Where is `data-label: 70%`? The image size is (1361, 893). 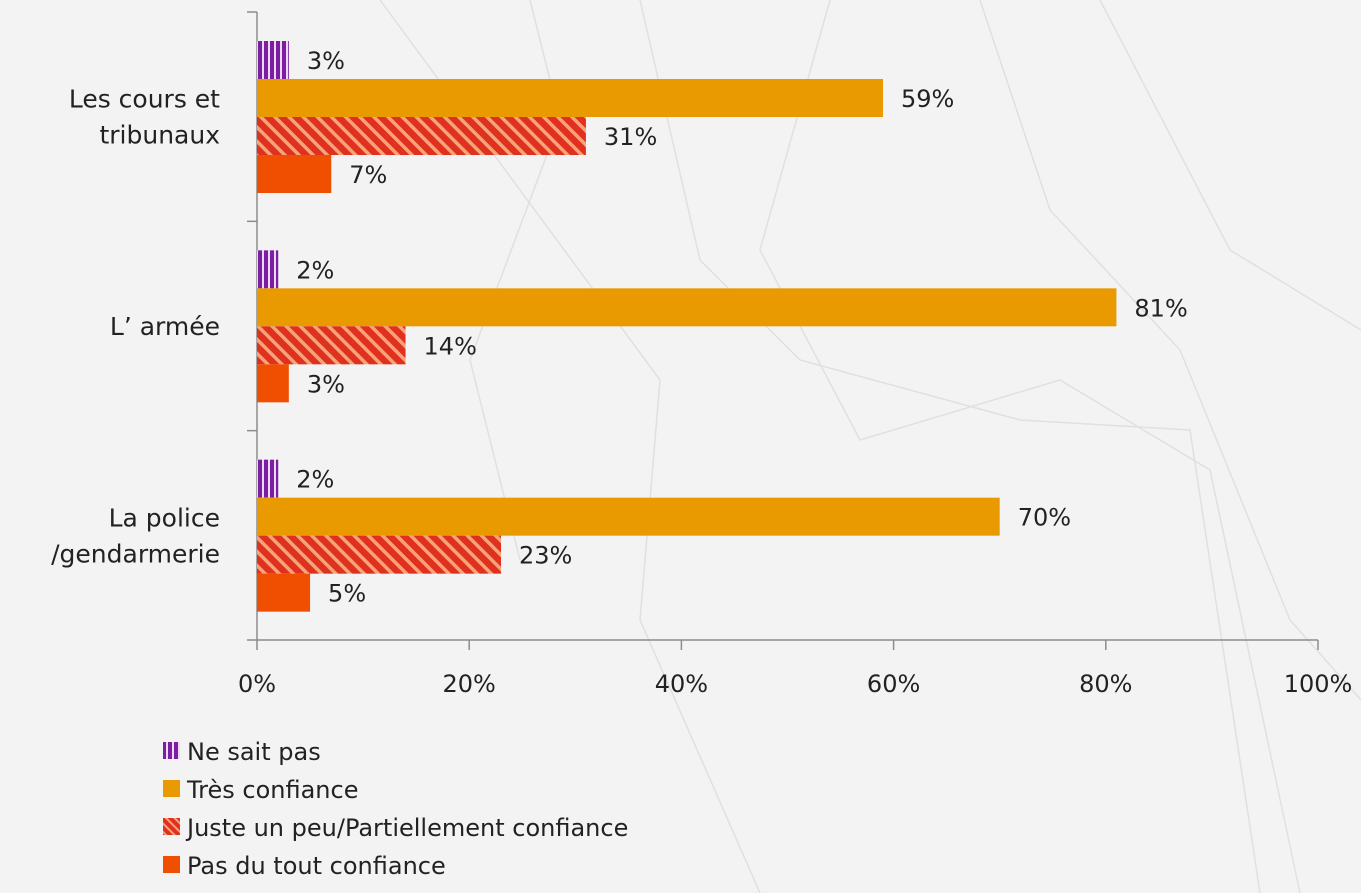
data-label: 70% is located at coordinates (1044, 518).